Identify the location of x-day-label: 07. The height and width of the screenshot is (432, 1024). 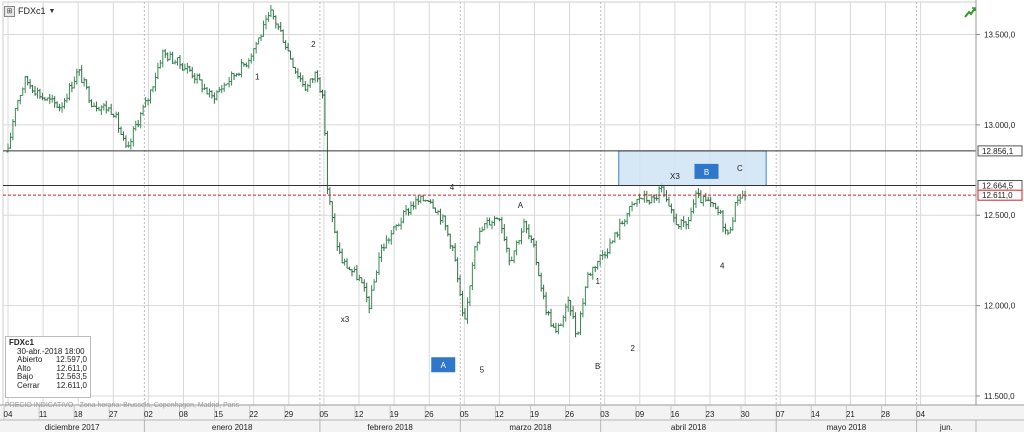
(780, 414).